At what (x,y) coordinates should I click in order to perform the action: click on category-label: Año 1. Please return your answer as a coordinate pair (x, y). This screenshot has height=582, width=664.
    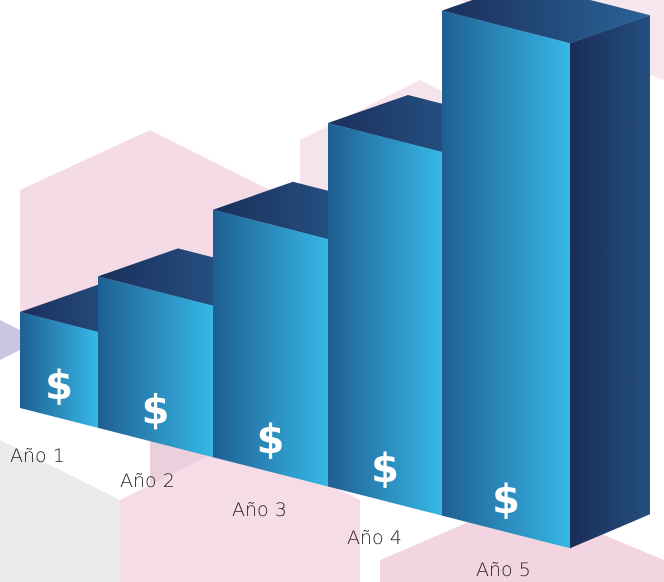
    Looking at the image, I should click on (37, 456).